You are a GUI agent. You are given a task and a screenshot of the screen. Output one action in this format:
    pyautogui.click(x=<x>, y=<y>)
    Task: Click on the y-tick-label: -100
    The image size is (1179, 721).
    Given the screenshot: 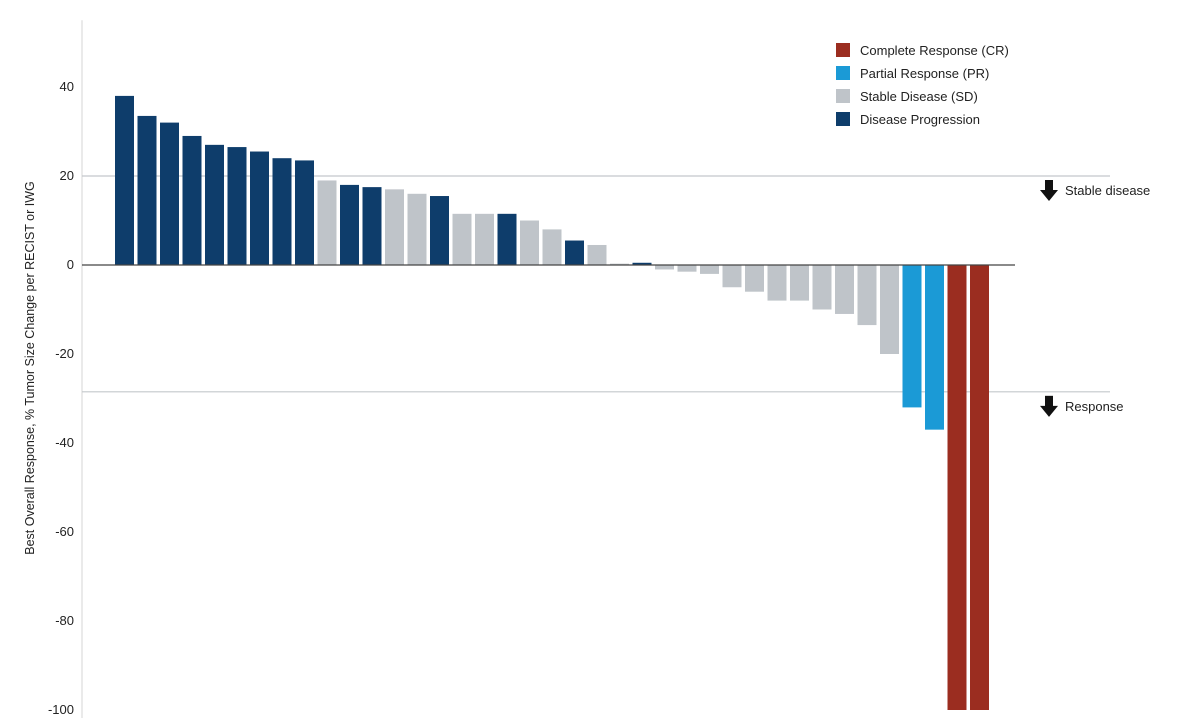 What is the action you would take?
    pyautogui.click(x=61, y=709)
    